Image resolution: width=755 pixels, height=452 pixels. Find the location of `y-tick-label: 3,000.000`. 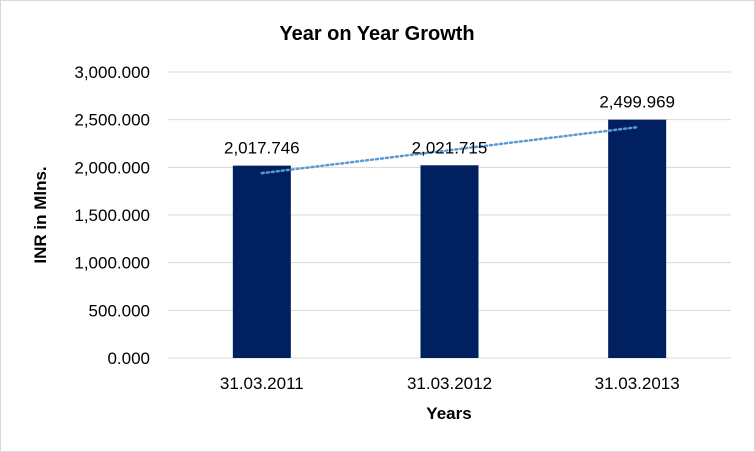

y-tick-label: 3,000.000 is located at coordinates (112, 72).